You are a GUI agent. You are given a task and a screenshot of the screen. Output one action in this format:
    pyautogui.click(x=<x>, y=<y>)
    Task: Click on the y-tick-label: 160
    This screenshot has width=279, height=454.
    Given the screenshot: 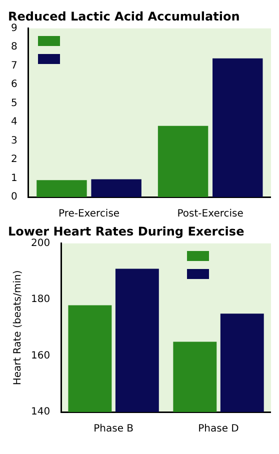 What is the action you would take?
    pyautogui.click(x=40, y=356)
    